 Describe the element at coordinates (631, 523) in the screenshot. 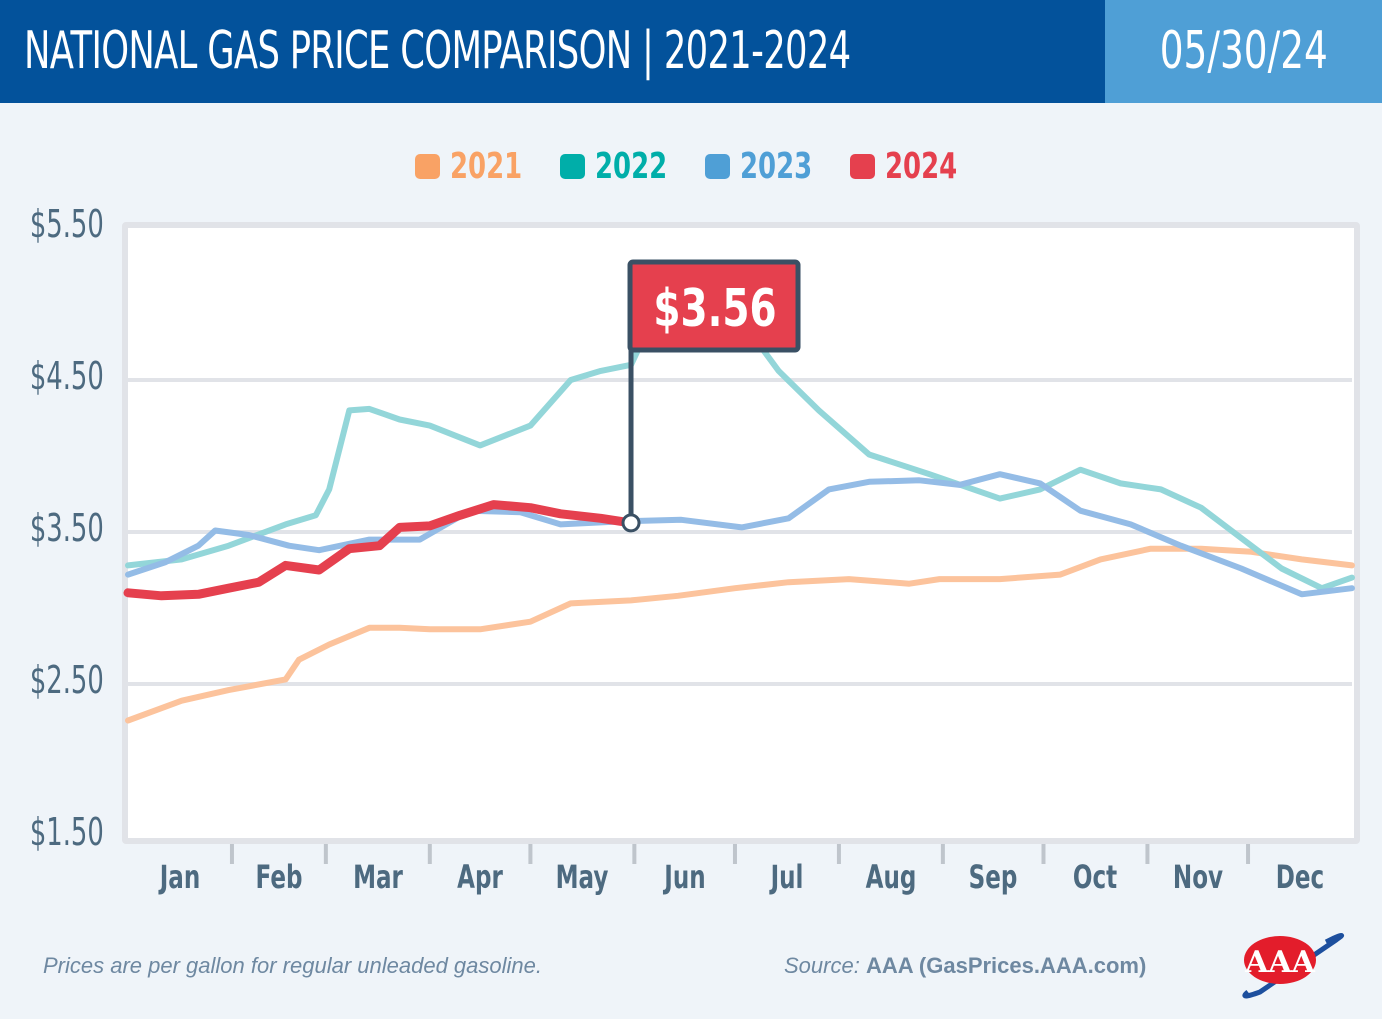

I see `current-point-marker` at that location.